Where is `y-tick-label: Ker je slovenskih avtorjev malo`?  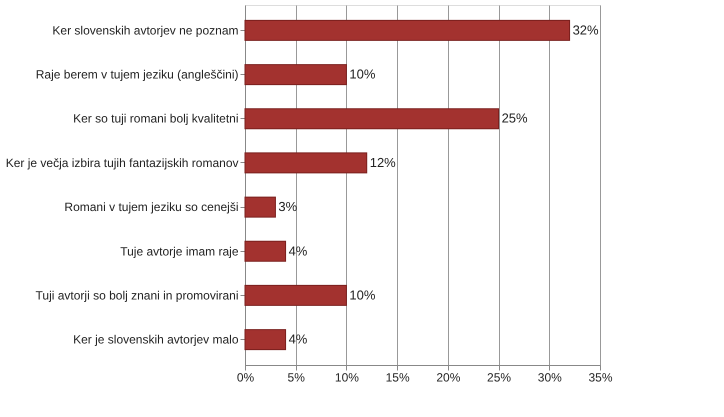 y-tick-label: Ker je slovenskih avtorjev malo is located at coordinates (156, 339).